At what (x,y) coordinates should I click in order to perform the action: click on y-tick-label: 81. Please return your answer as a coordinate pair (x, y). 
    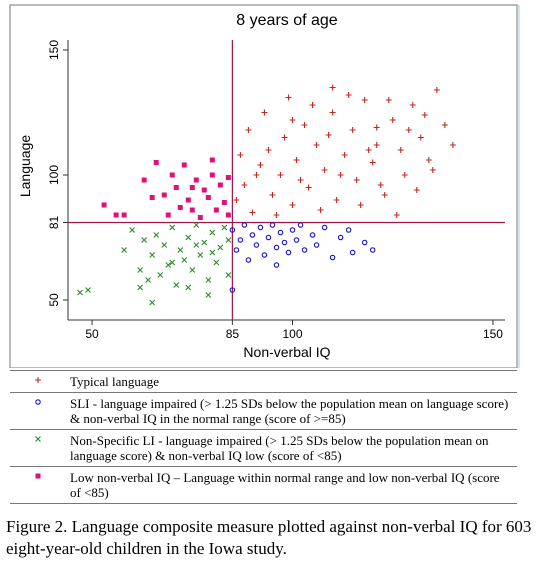
    Looking at the image, I should click on (54, 223).